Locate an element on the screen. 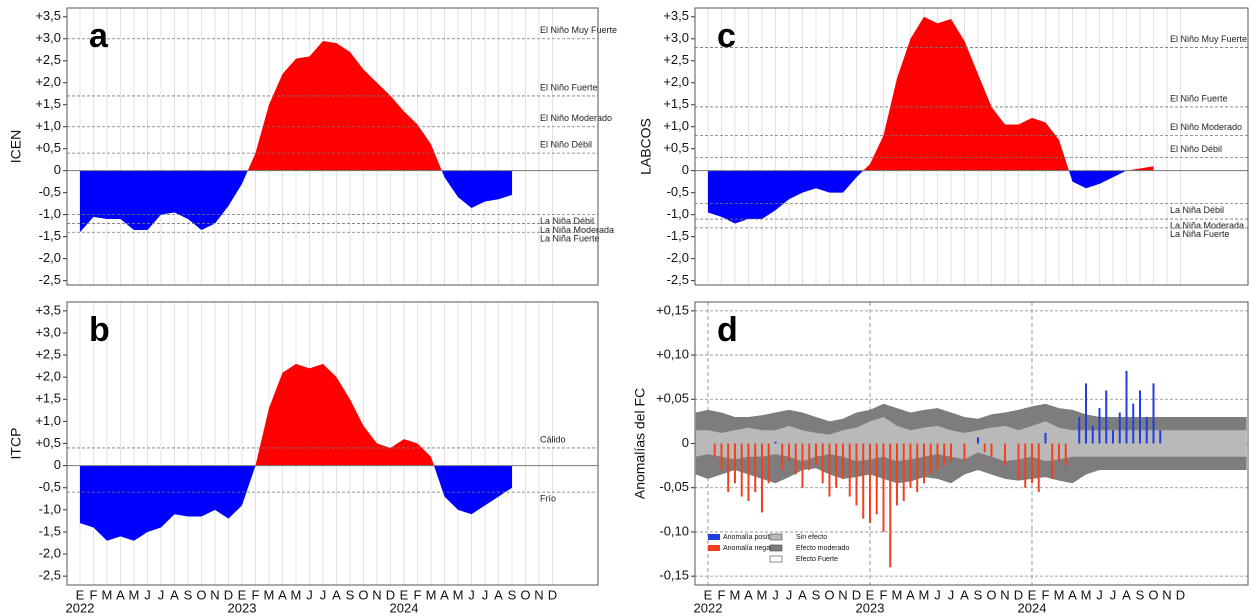 The image size is (1258, 616). neutral-band is located at coordinates (971, 439).